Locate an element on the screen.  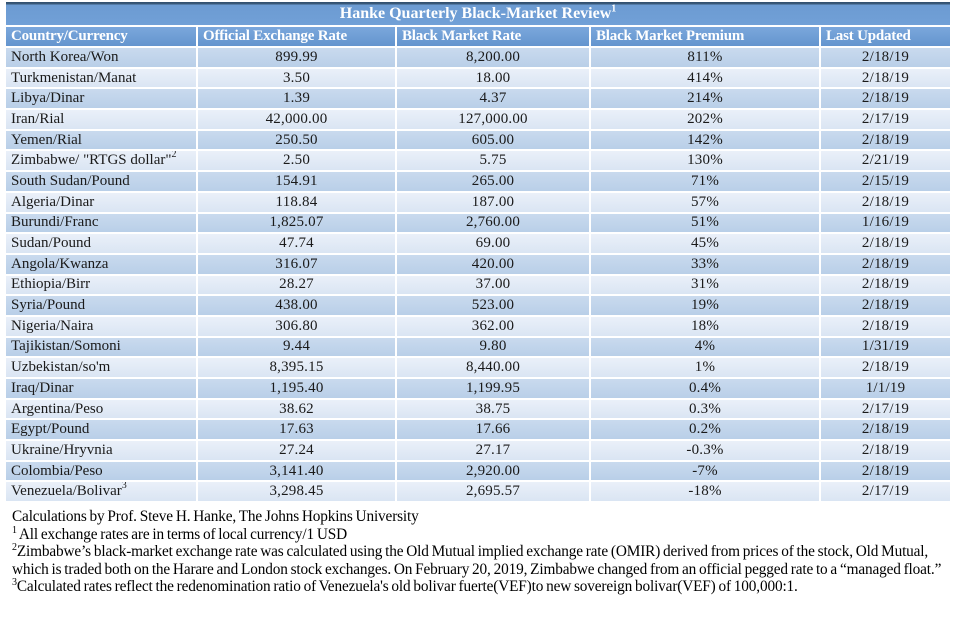
official-rate-cell: 1.39 is located at coordinates (296, 99).